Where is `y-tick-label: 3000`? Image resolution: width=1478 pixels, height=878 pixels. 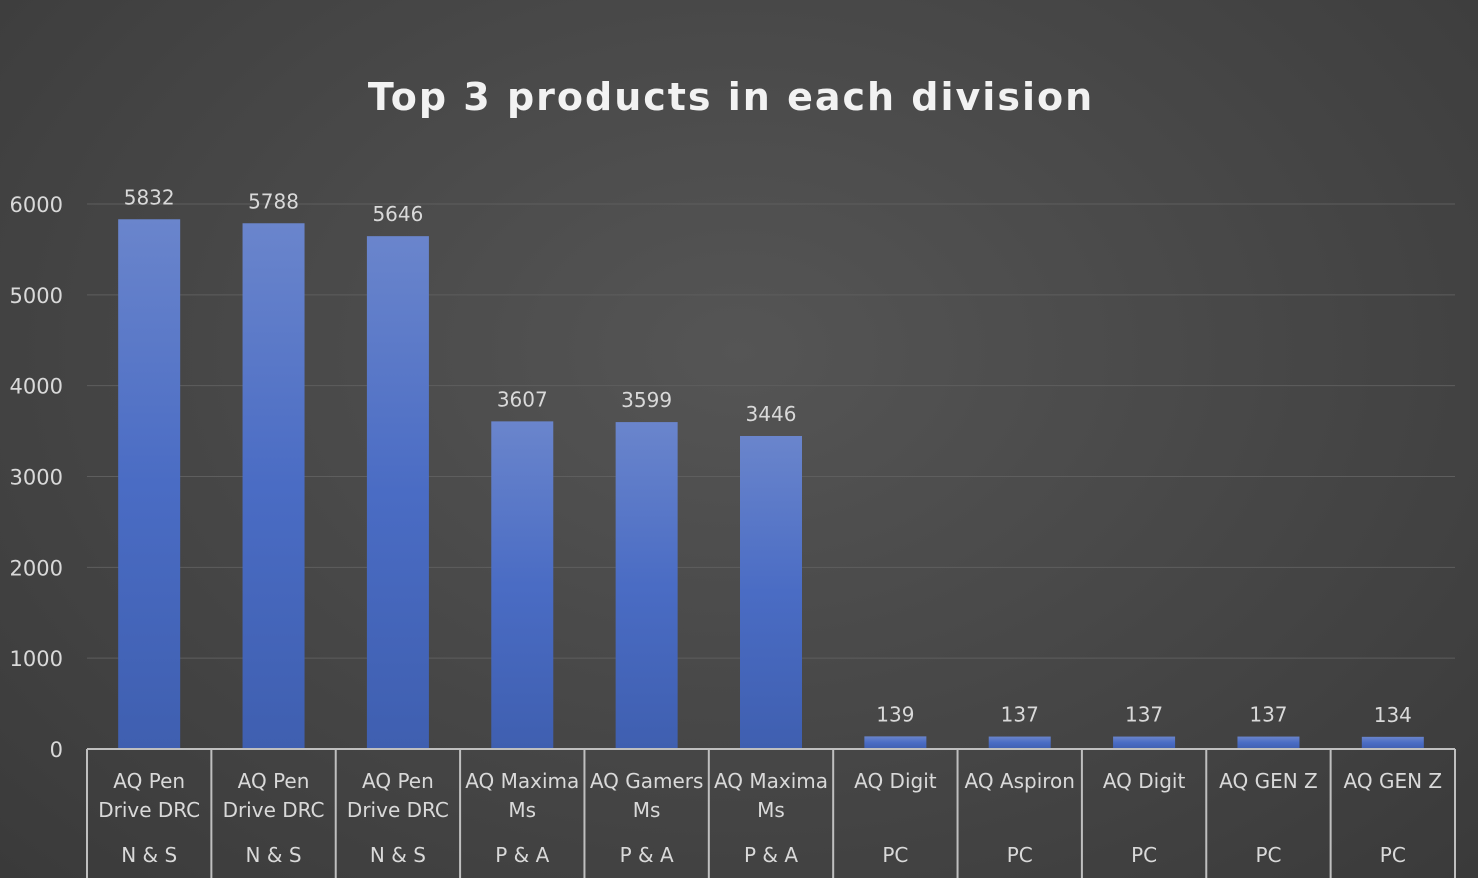 y-tick-label: 3000 is located at coordinates (36, 478).